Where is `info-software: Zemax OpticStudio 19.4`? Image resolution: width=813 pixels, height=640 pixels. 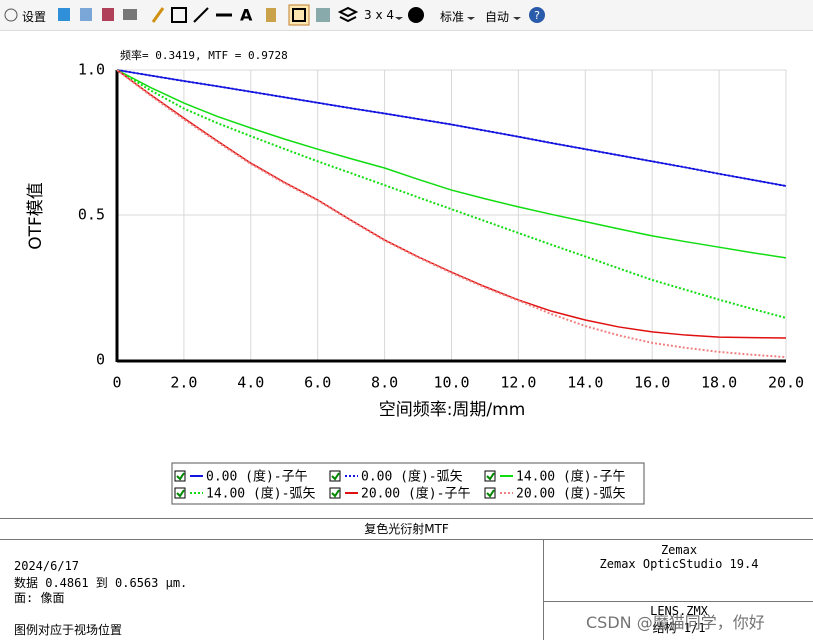 info-software: Zemax OpticStudio 19.4 is located at coordinates (679, 564).